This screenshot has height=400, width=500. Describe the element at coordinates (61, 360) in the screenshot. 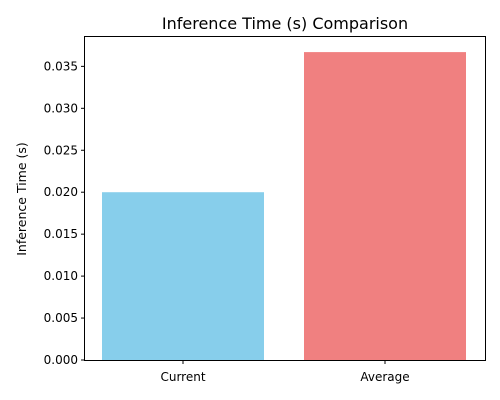

I see `y-tick-label: 0.000` at that location.